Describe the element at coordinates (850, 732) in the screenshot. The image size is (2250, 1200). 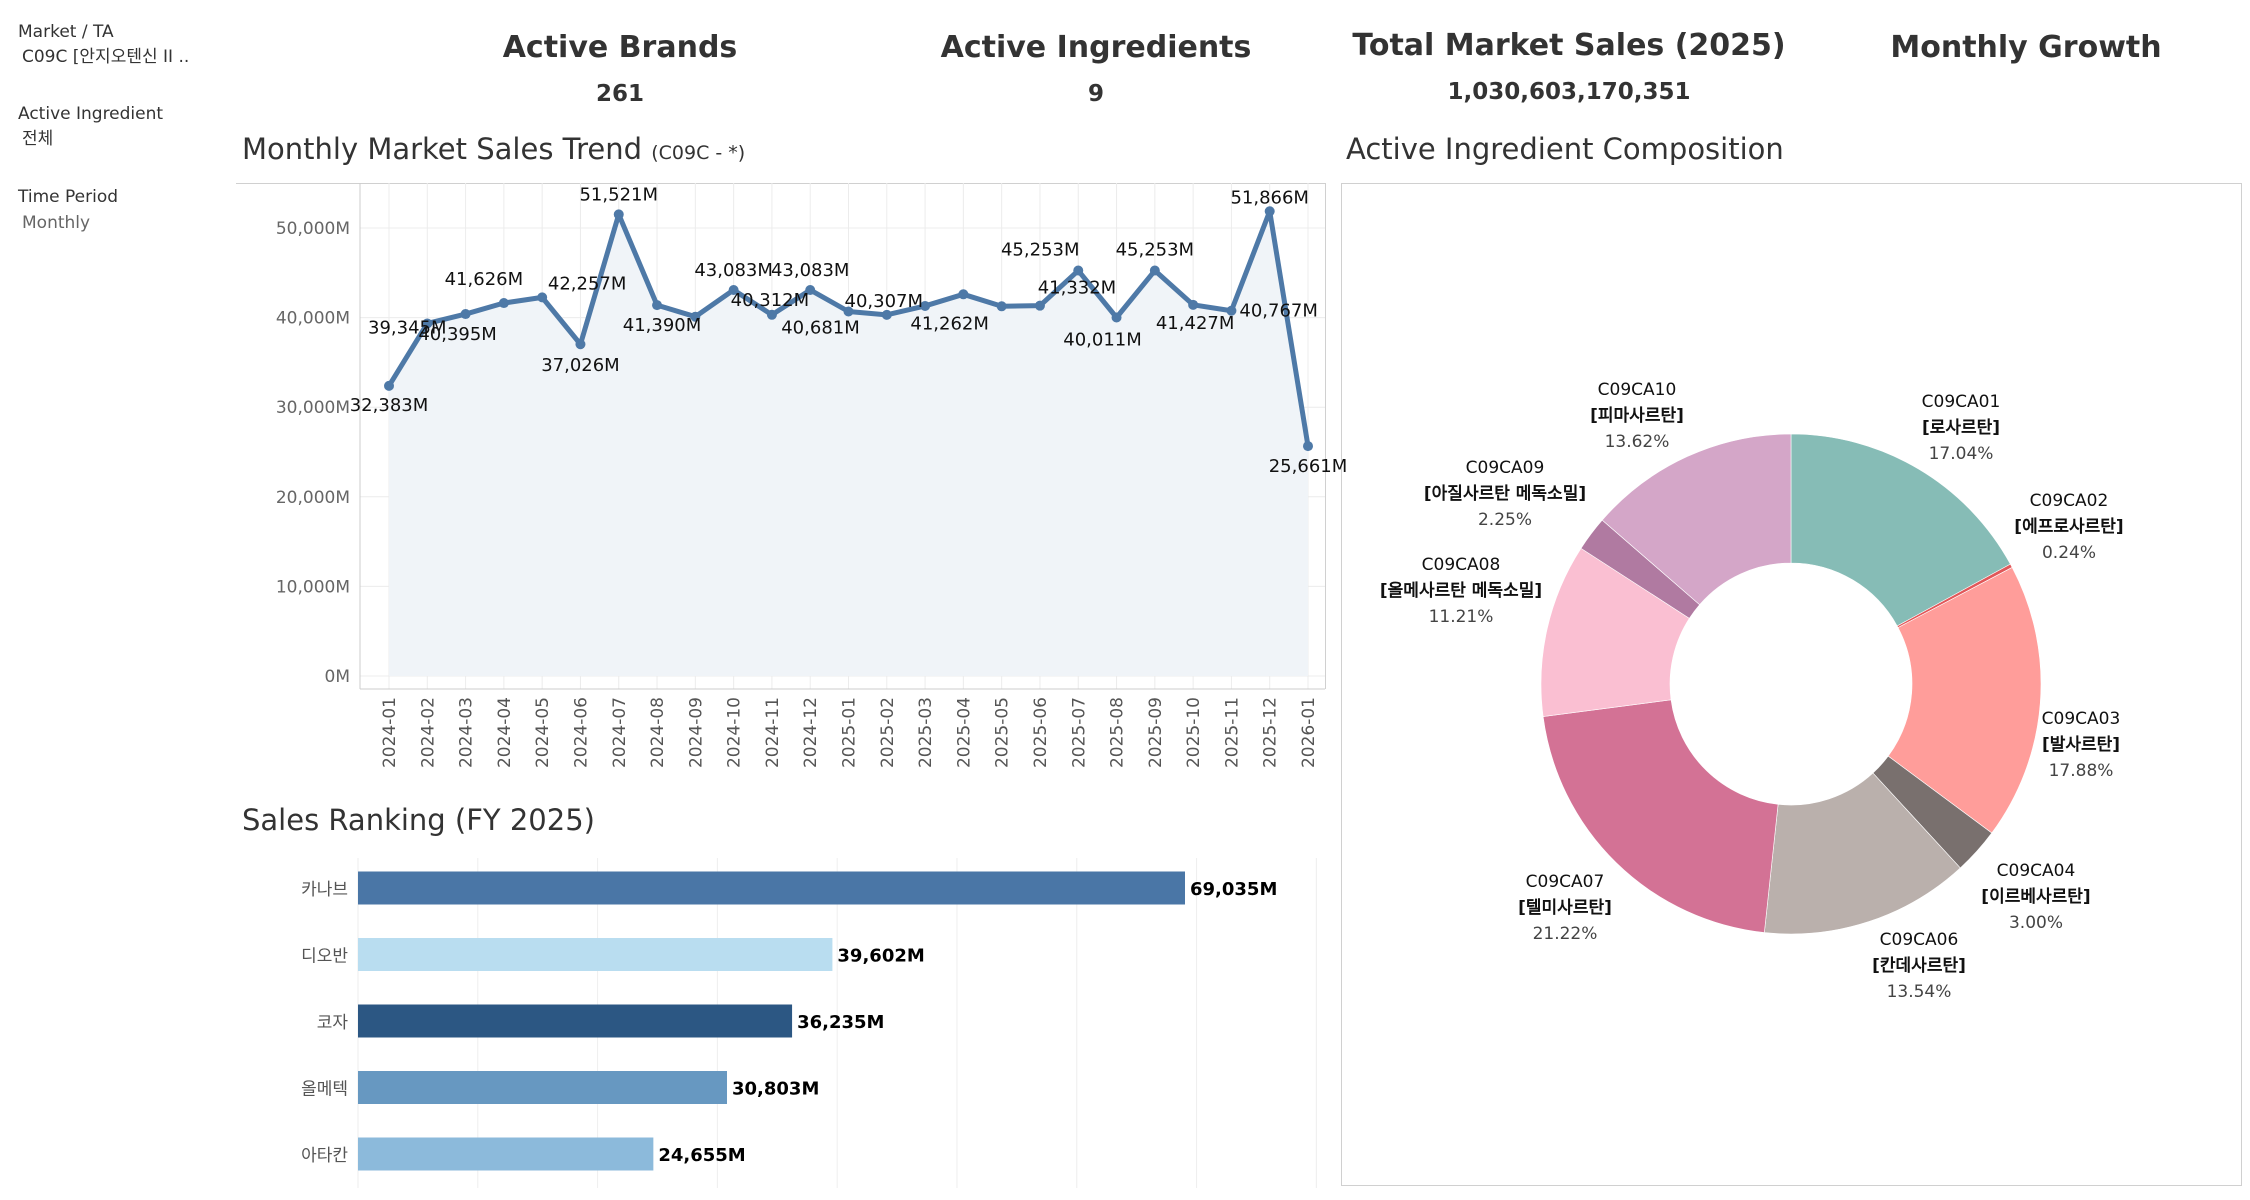
I see `x-tick-label: 2025-01` at that location.